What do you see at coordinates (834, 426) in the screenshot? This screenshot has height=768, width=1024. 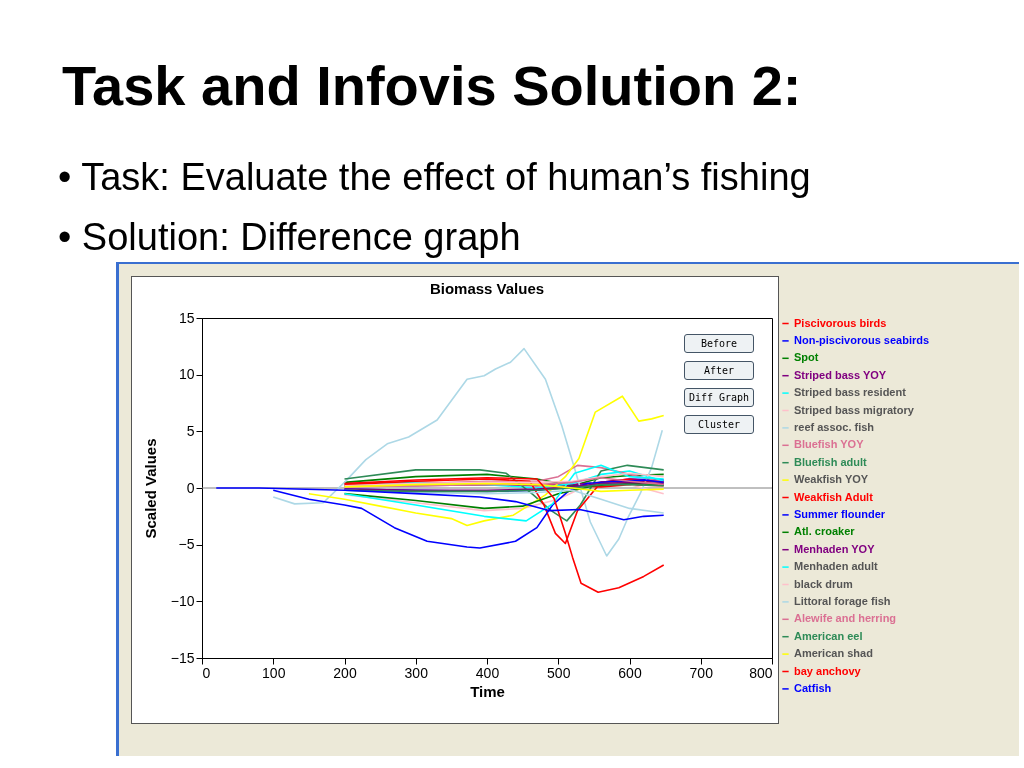 I see `legend-label: reef assoc. fish` at bounding box center [834, 426].